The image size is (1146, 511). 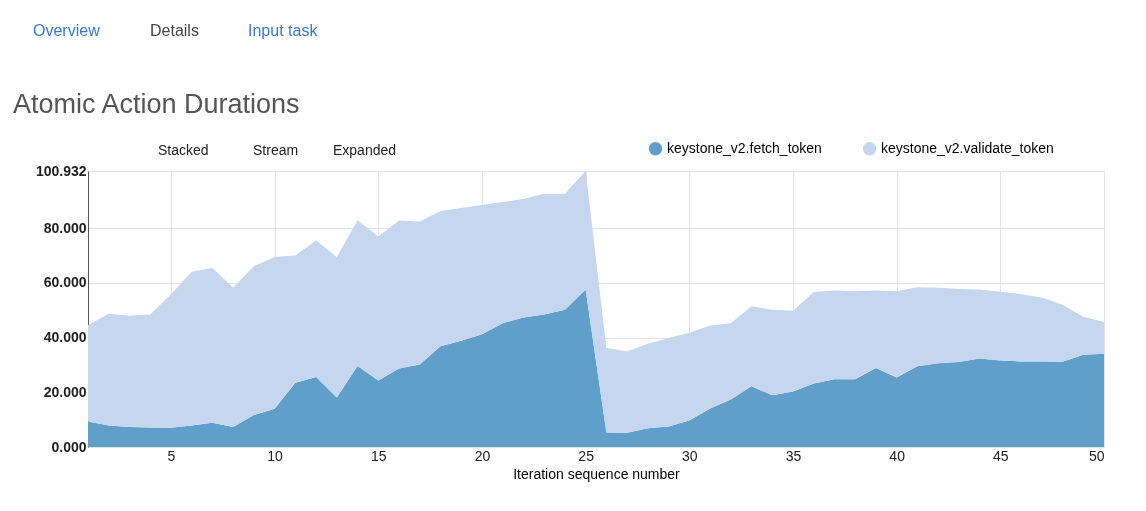 I want to click on y-tick-label: 0.000, so click(x=69, y=446).